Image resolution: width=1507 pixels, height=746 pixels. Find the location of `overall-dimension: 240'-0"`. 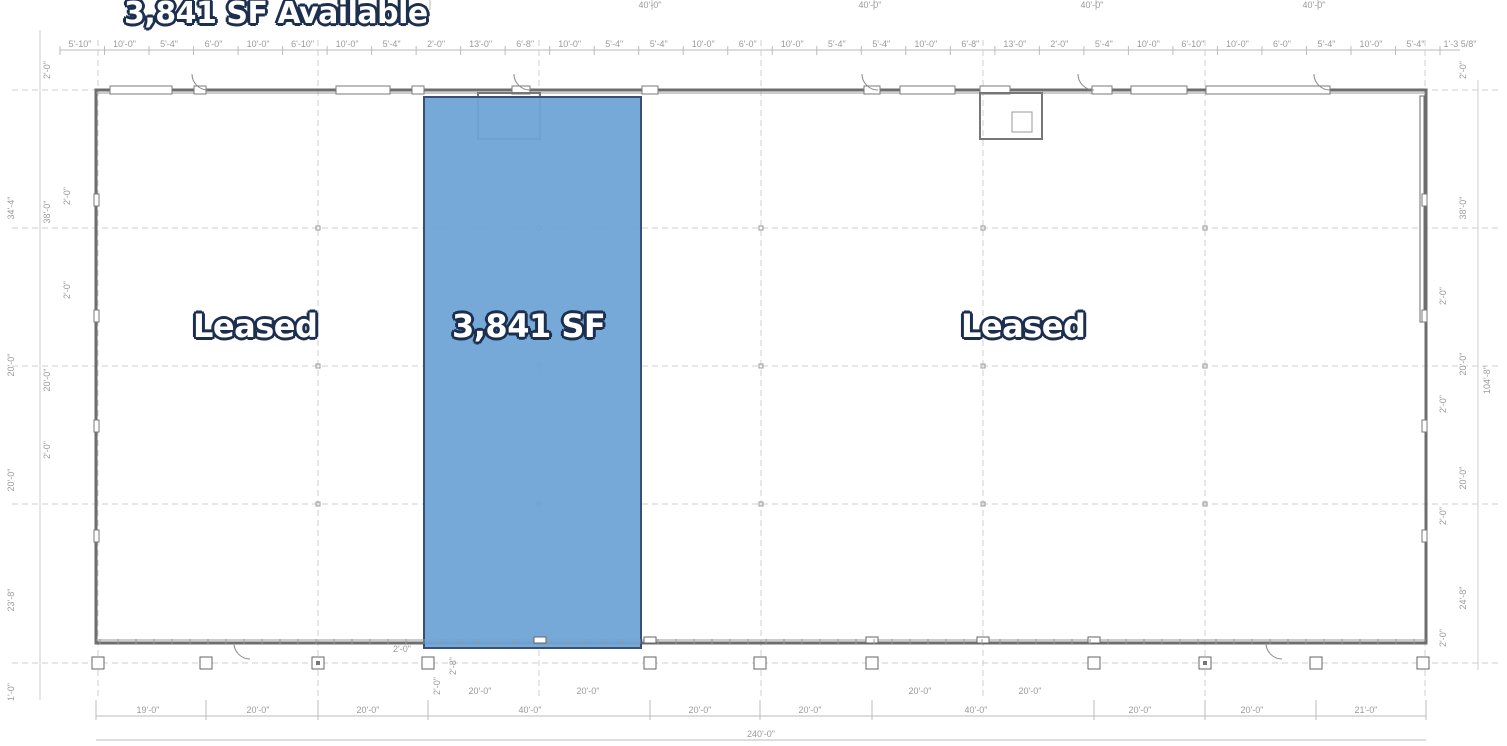

overall-dimension: 240'-0" is located at coordinates (761, 734).